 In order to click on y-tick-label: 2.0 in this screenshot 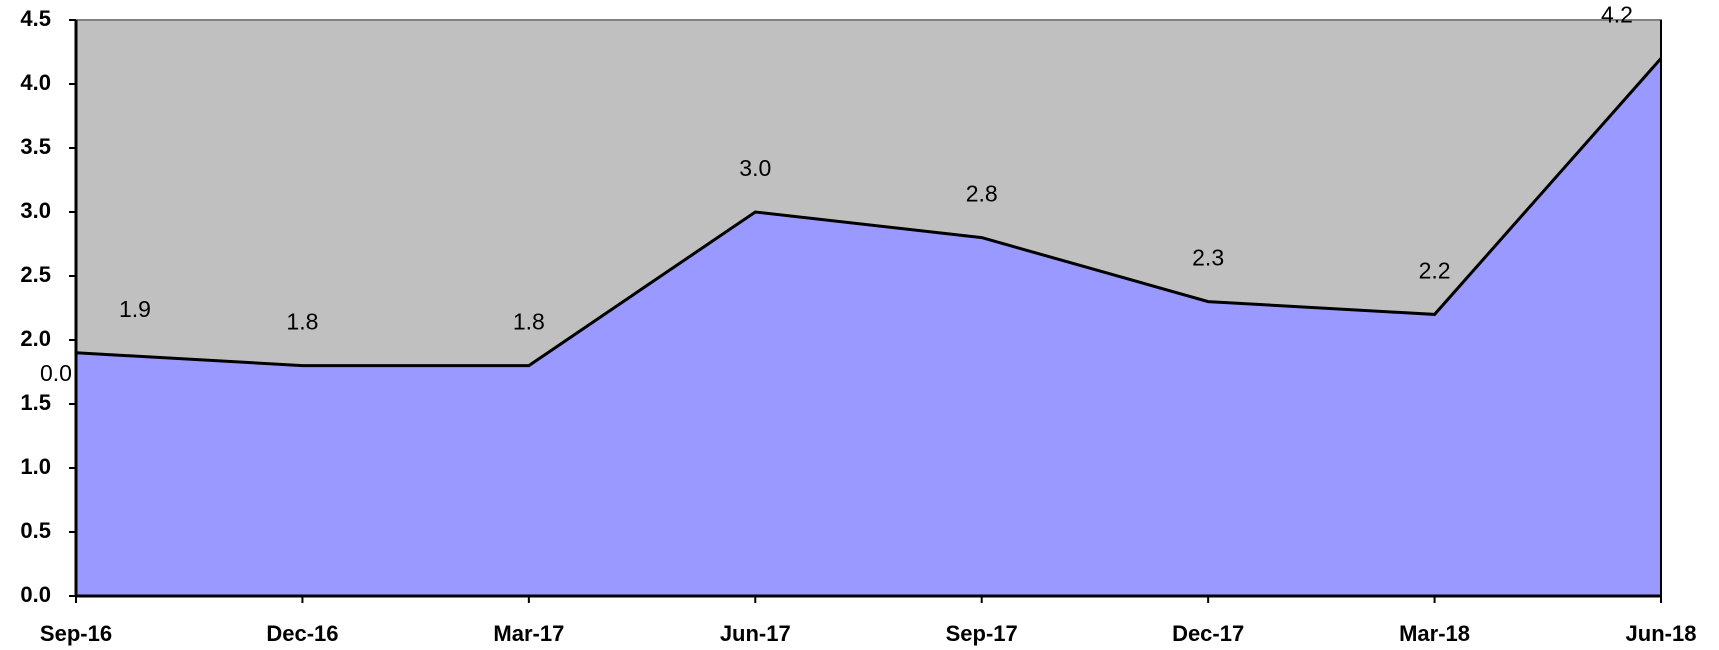, I will do `click(35, 338)`.